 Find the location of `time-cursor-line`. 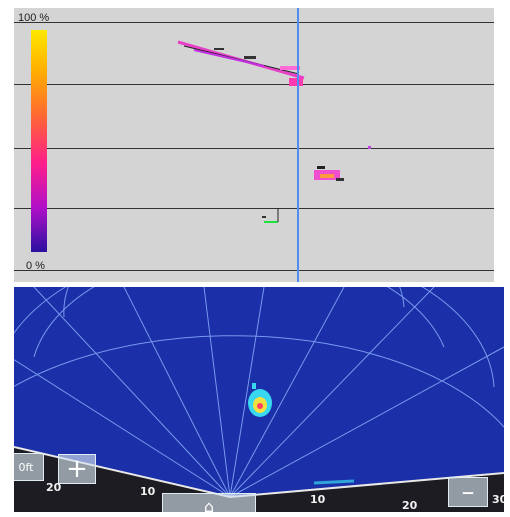

time-cursor-line is located at coordinates (298, 145).